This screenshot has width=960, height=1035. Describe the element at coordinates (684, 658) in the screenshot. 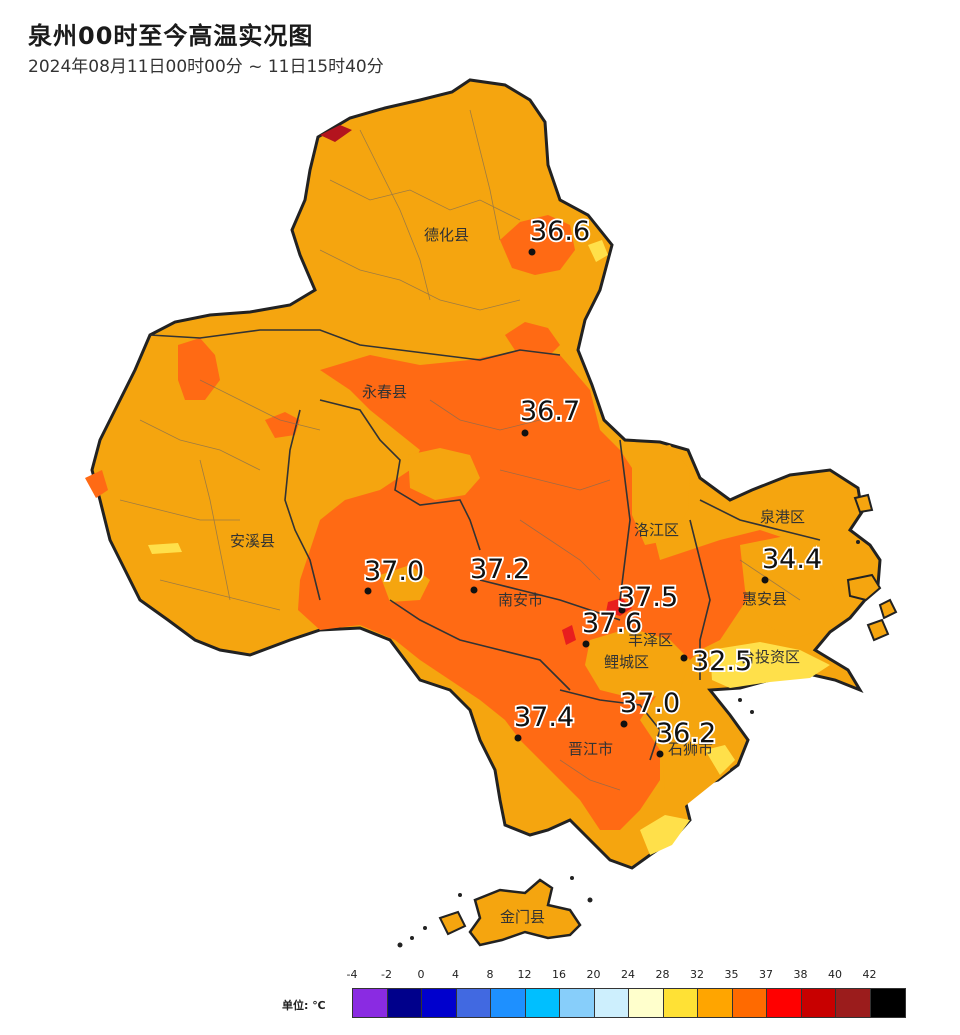

I see `station-dot-taishang` at that location.